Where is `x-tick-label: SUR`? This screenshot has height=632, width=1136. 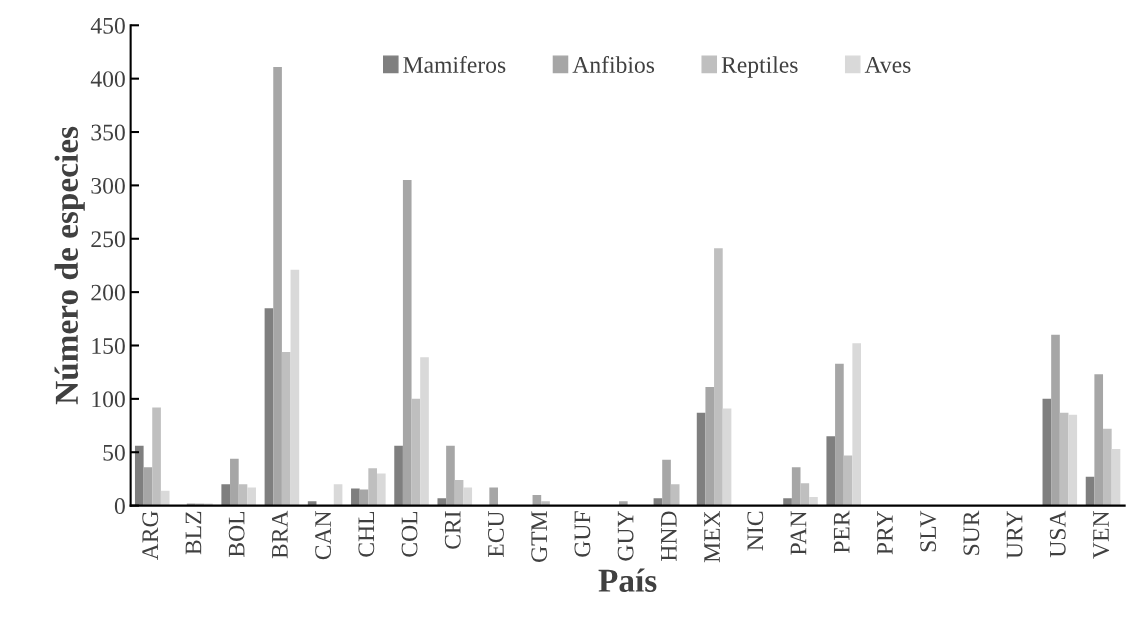
x-tick-label: SUR is located at coordinates (971, 532).